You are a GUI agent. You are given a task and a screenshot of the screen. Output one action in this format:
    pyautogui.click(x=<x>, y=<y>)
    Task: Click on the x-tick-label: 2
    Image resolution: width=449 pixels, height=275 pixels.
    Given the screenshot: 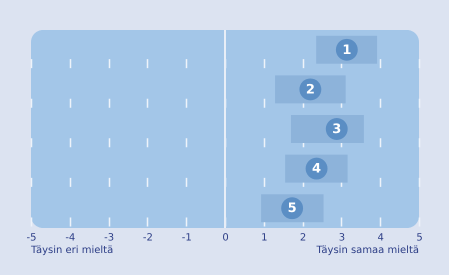 What is the action you would take?
    pyautogui.click(x=303, y=238)
    